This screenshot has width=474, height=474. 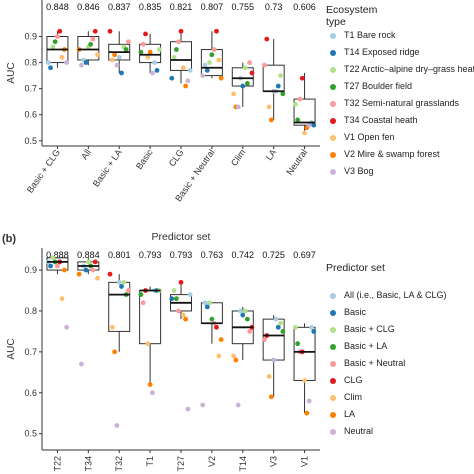 What do you see at coordinates (369, 329) in the screenshot?
I see `legend-label: Basic + CLG` at bounding box center [369, 329].